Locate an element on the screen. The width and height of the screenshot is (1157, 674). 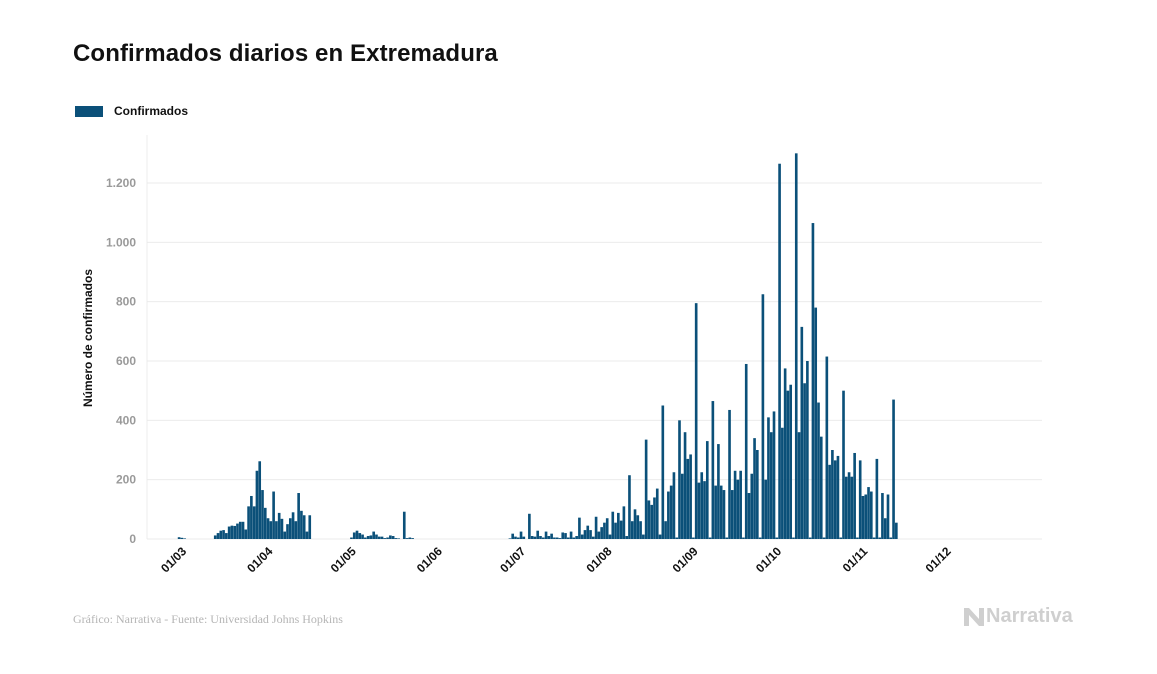
x-tick-label: 01/07 is located at coordinates (512, 559).